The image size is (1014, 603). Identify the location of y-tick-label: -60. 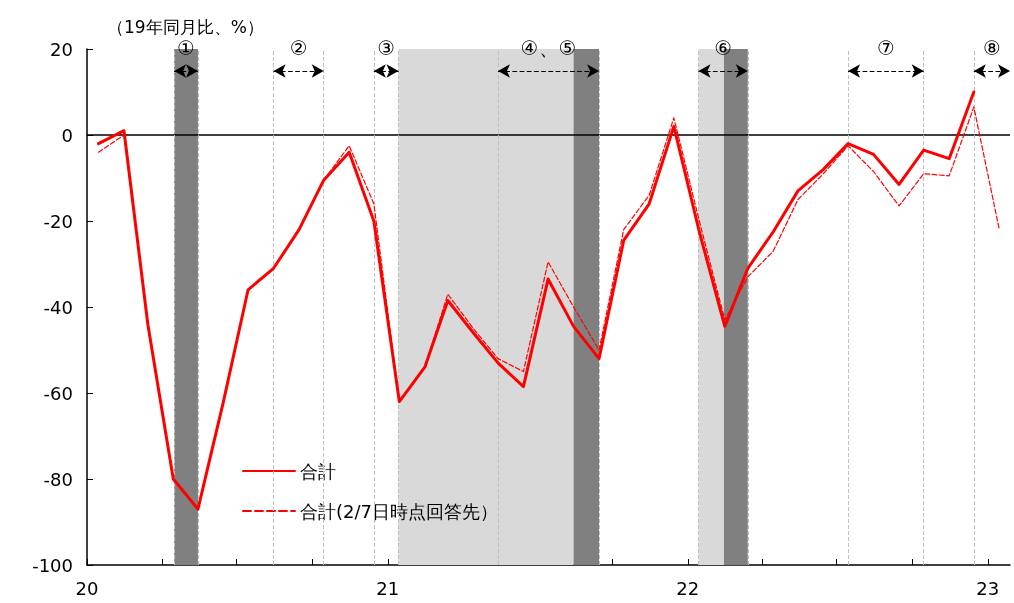
(58, 393).